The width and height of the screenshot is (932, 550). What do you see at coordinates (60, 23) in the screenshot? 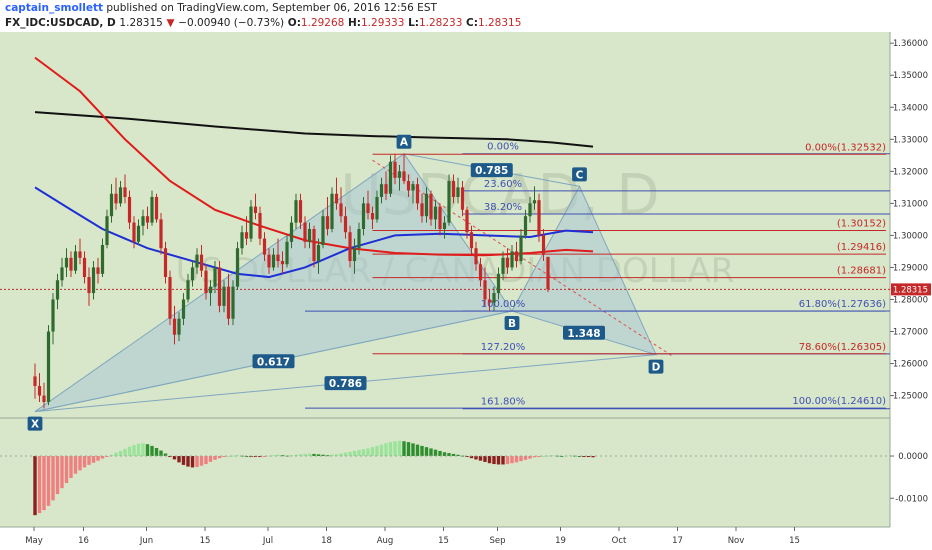
I see `symbol-label: FX_IDC:USDCAD, D` at bounding box center [60, 23].